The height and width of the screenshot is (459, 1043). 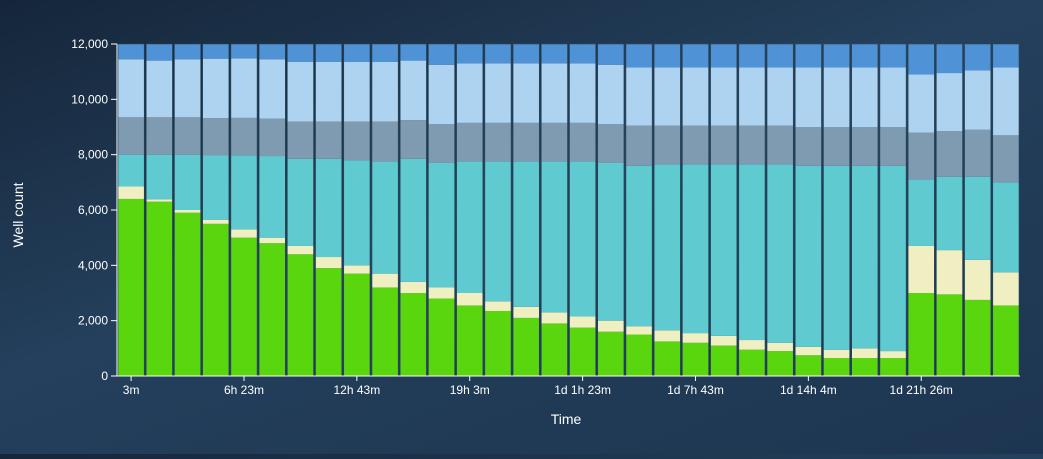 What do you see at coordinates (89, 99) in the screenshot?
I see `y-tick-label: 10,000` at bounding box center [89, 99].